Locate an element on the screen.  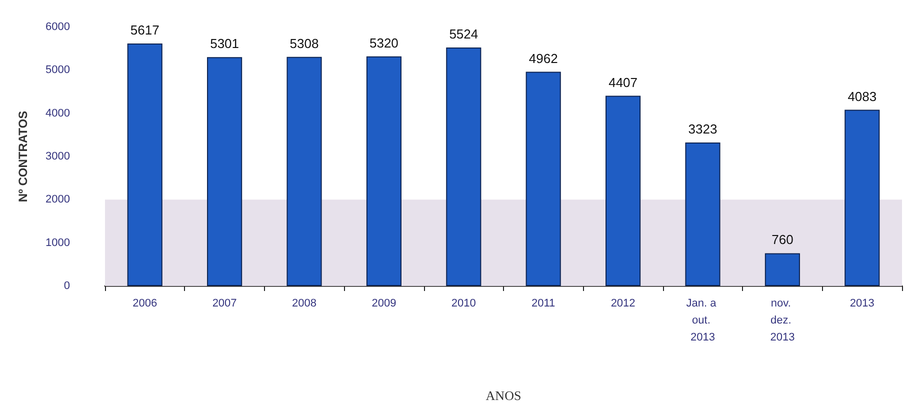
data-label: 4407 is located at coordinates (623, 82).